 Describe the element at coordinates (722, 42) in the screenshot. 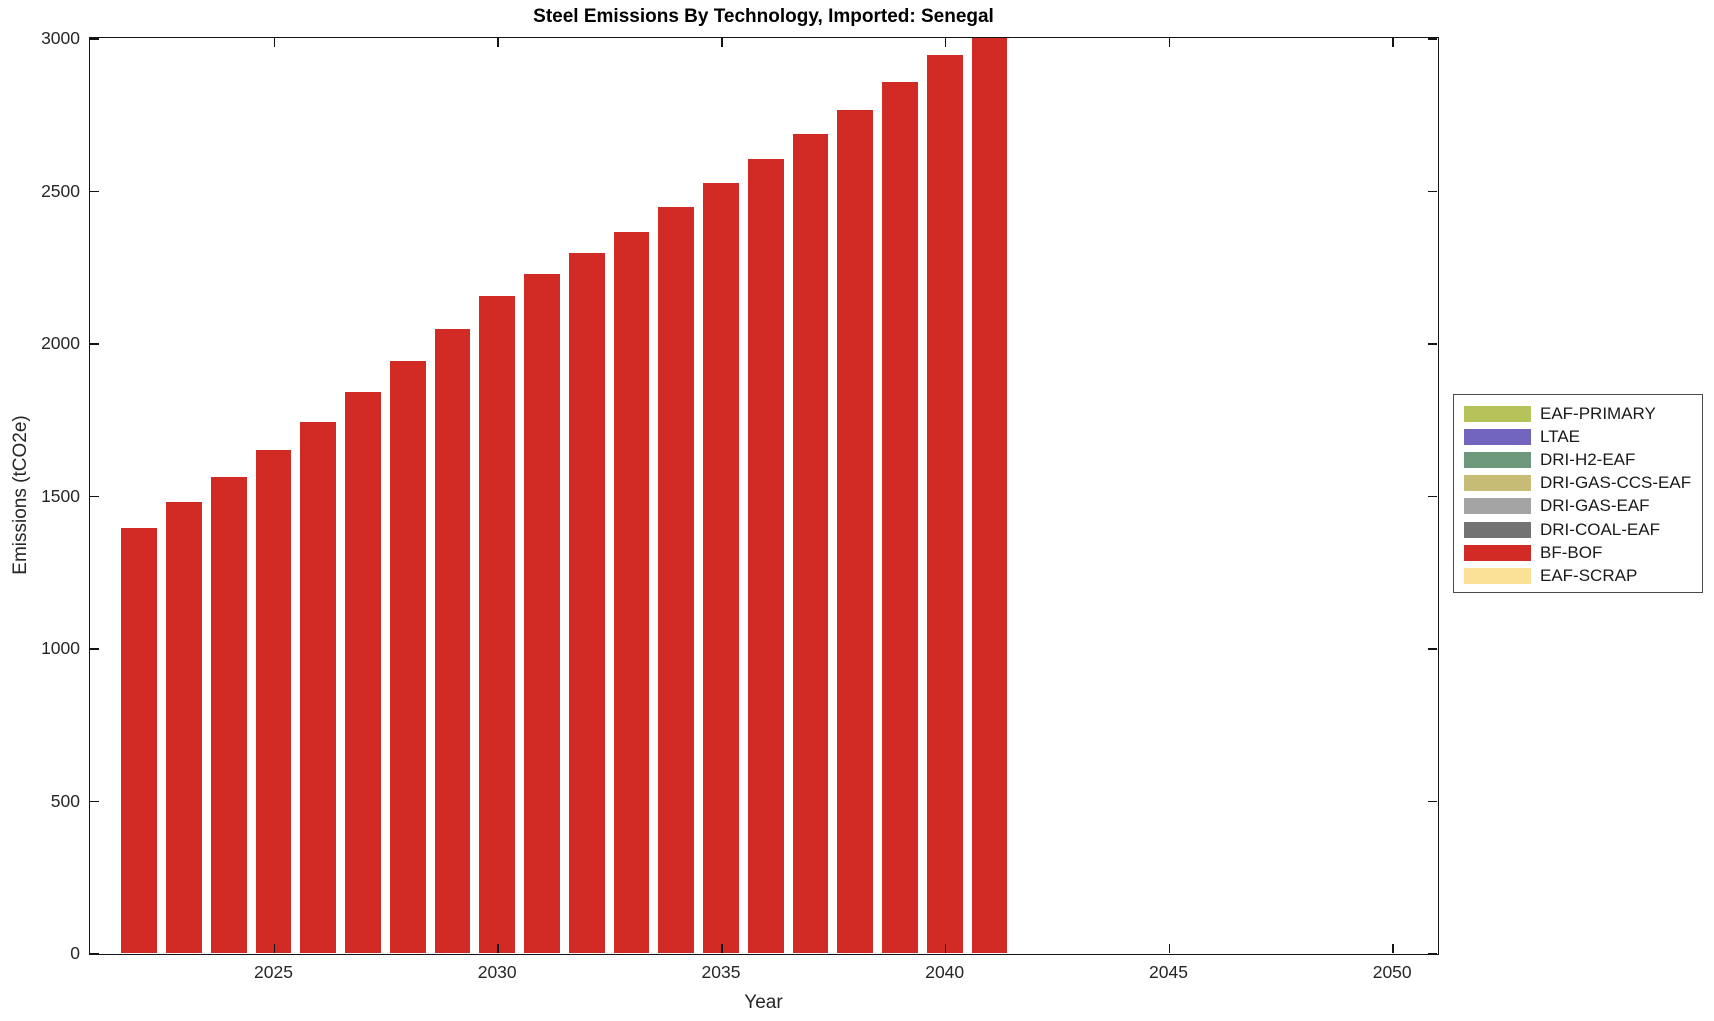

I see `x-tick-mark-top-2035` at that location.